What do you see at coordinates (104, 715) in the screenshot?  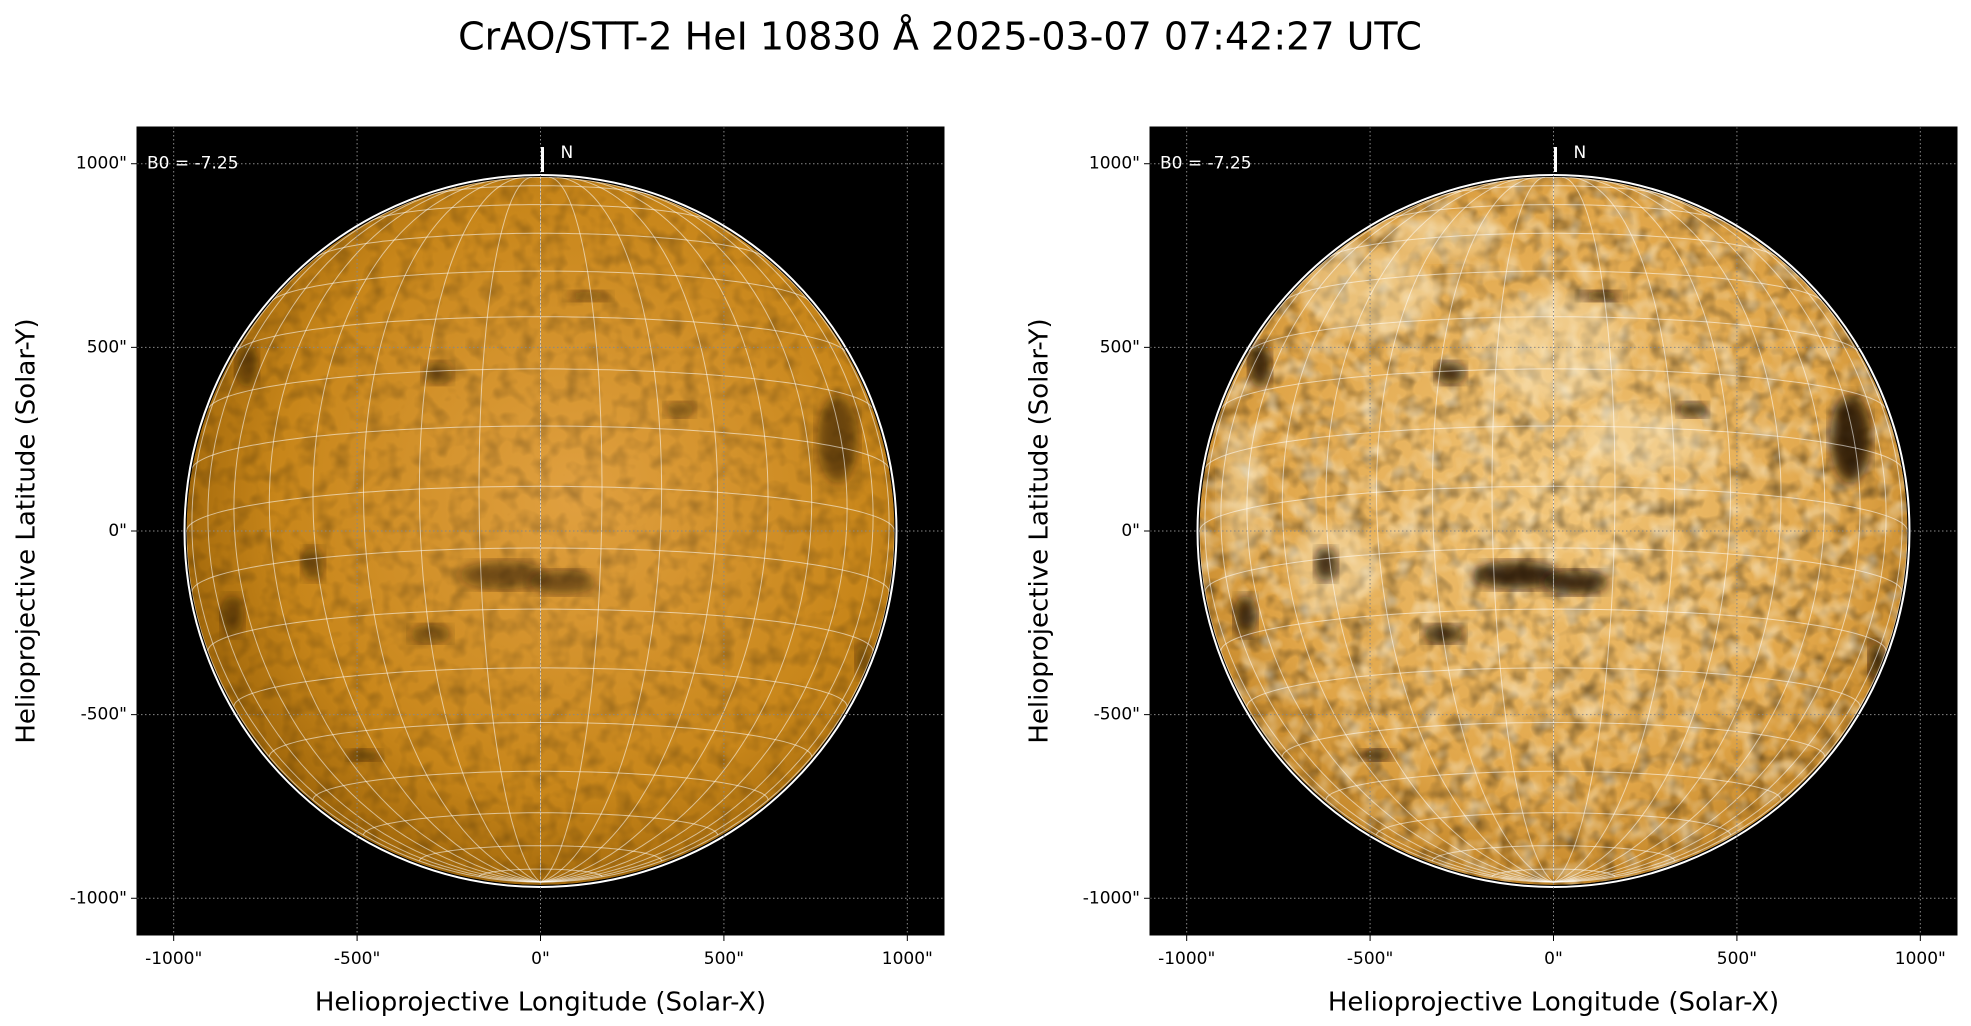 I see `y-tick-label: -500"` at bounding box center [104, 715].